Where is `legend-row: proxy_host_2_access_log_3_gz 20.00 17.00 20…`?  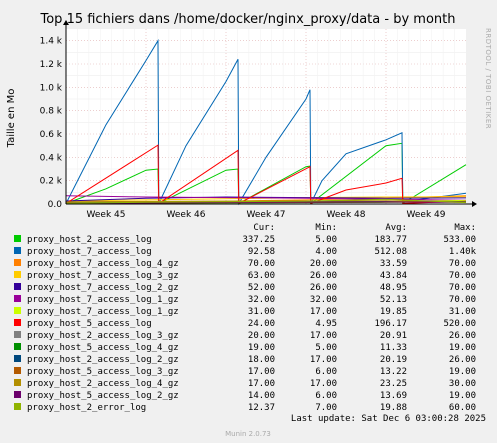
legend-row: proxy_host_2_access_log_3_gz 20.00 17.00 20… is located at coordinates (245, 336).